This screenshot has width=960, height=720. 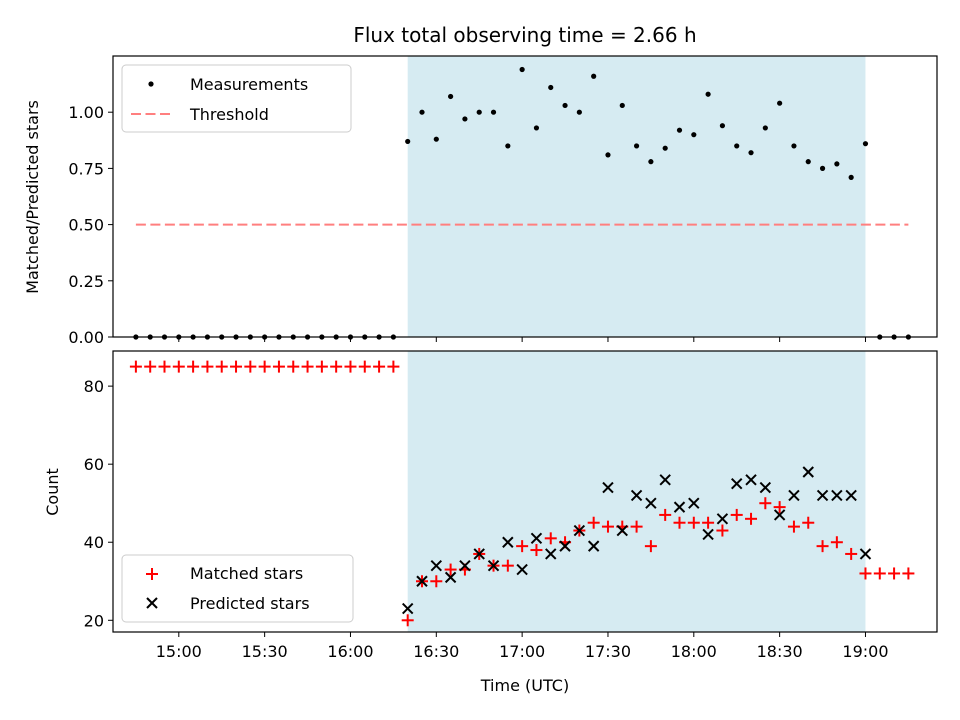 What do you see at coordinates (94, 386) in the screenshot?
I see `bottom-y-tick-label: 80` at bounding box center [94, 386].